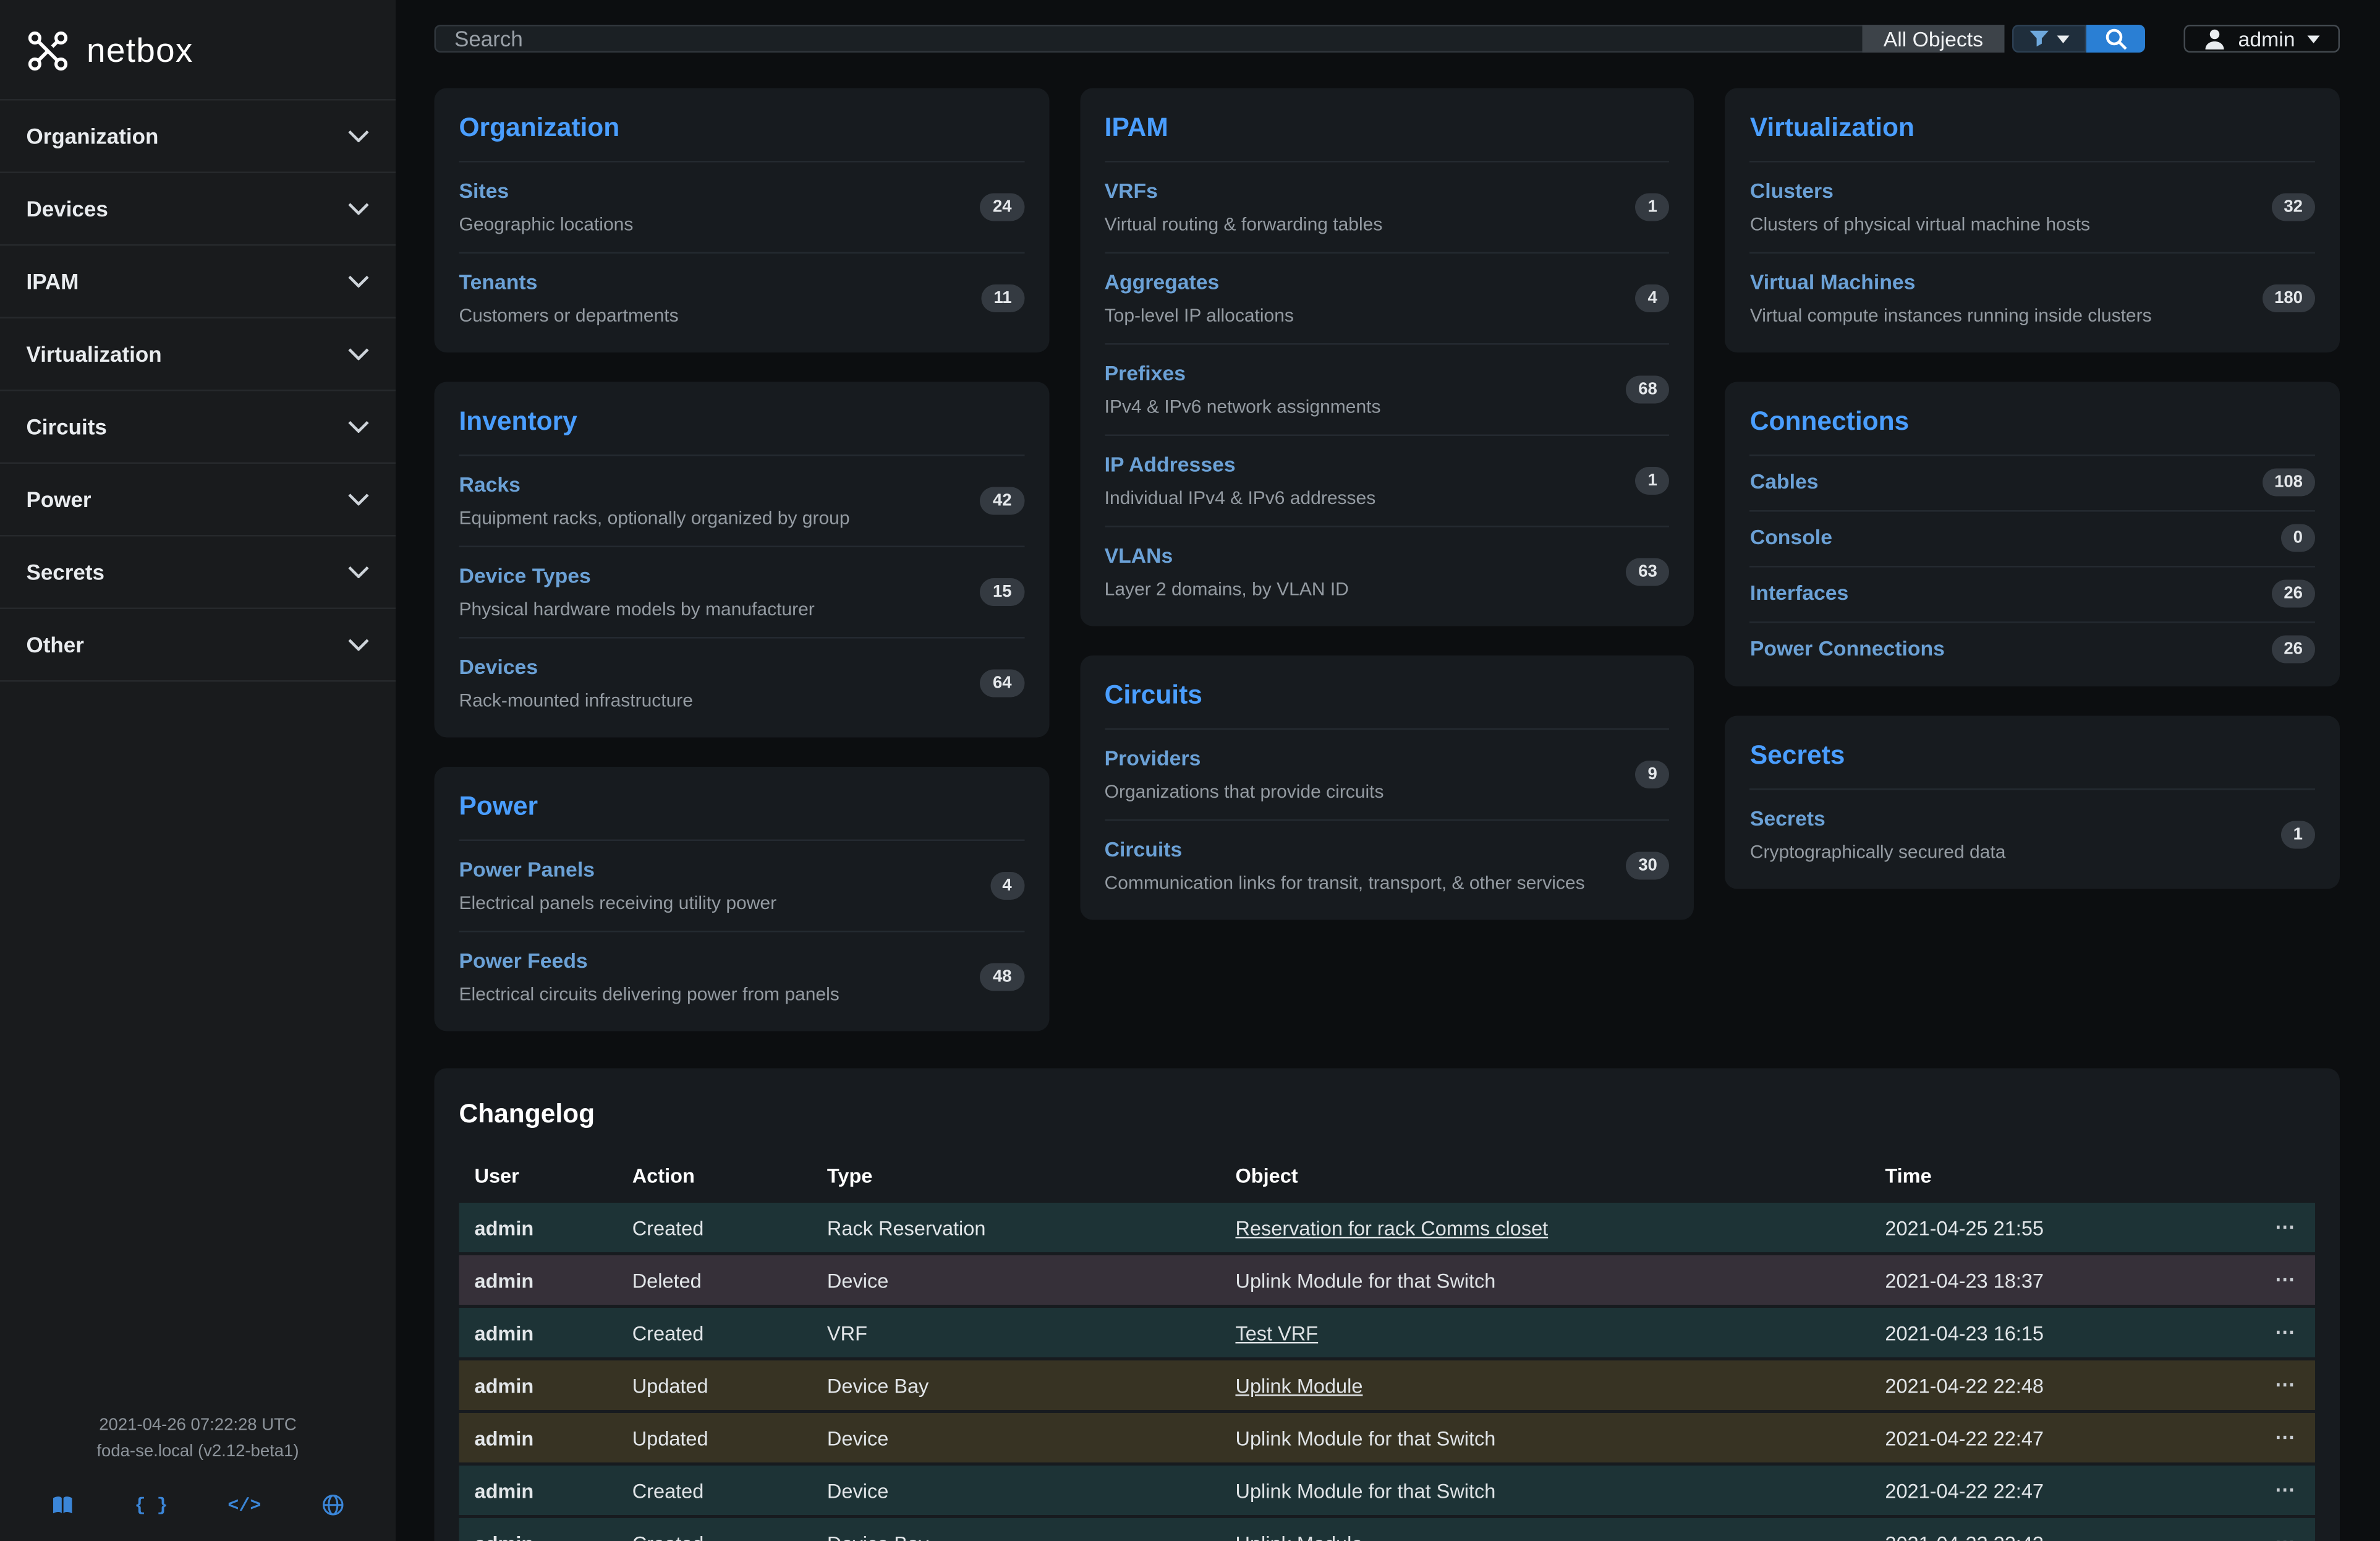  I want to click on changelog-col-user: User, so click(496, 1176).